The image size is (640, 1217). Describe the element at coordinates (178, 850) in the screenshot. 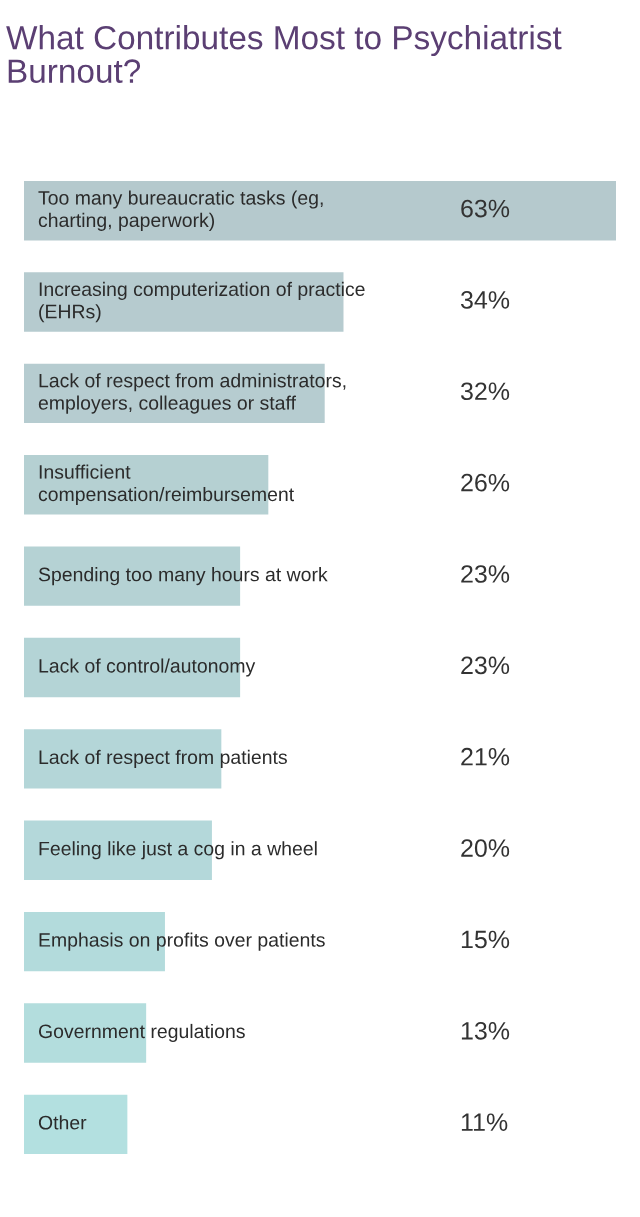

I see `y-tick-label: Feeling like just a cog in a wheel` at that location.